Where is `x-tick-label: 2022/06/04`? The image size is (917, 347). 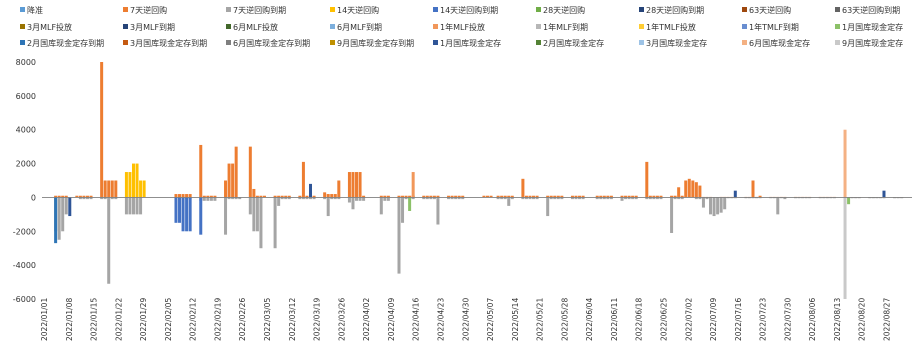 x-tick-label: 2022/06/04 is located at coordinates (589, 319).